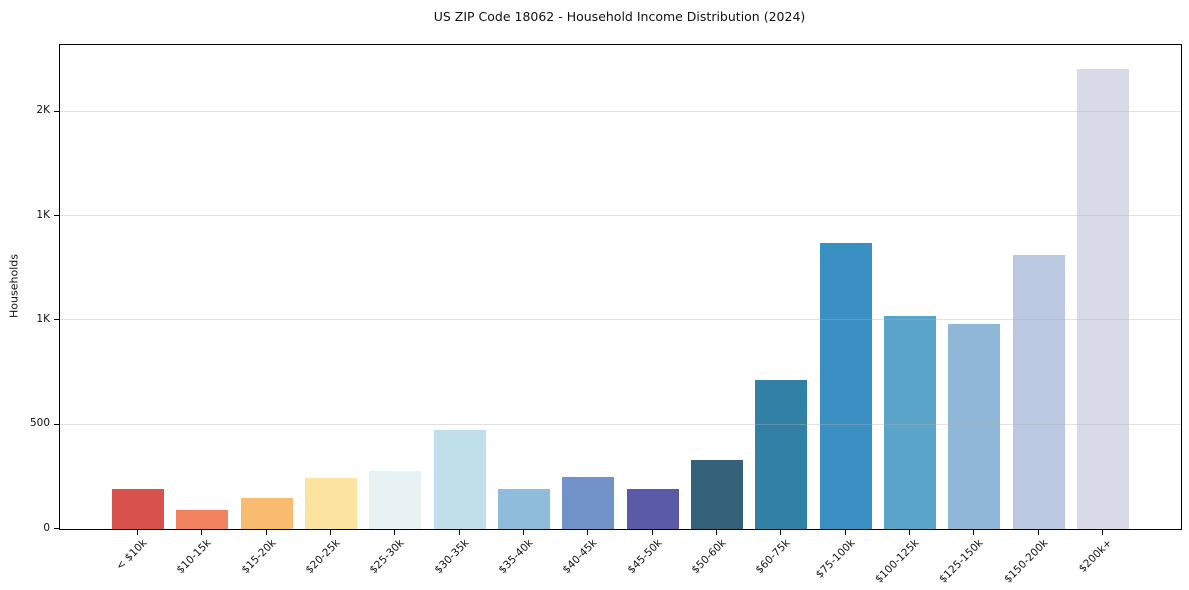  I want to click on bar-$20-25k, so click(331, 503).